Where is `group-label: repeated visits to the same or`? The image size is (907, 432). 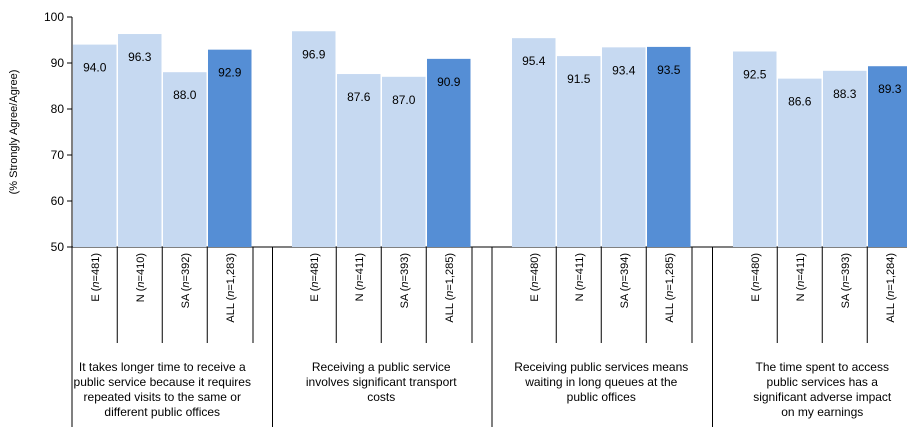 group-label: repeated visits to the same or is located at coordinates (162, 397).